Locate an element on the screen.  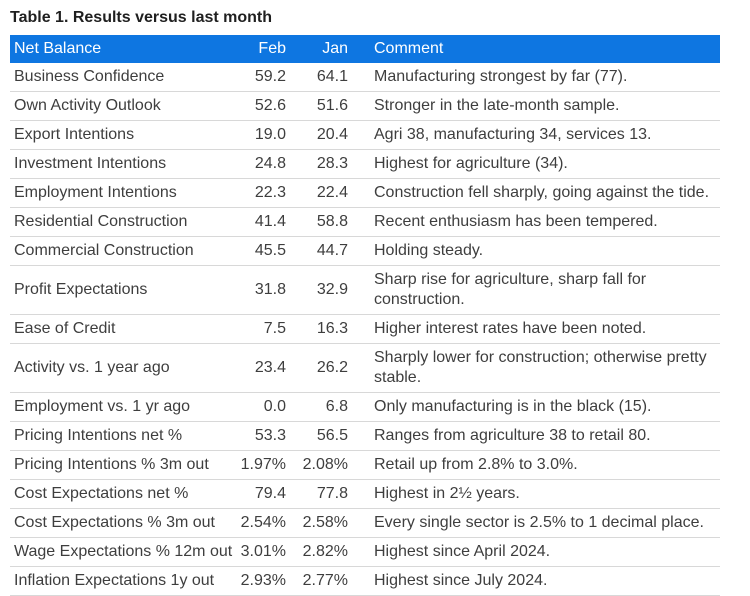
cell-label: Activity vs. 1 year ago is located at coordinates (122, 368).